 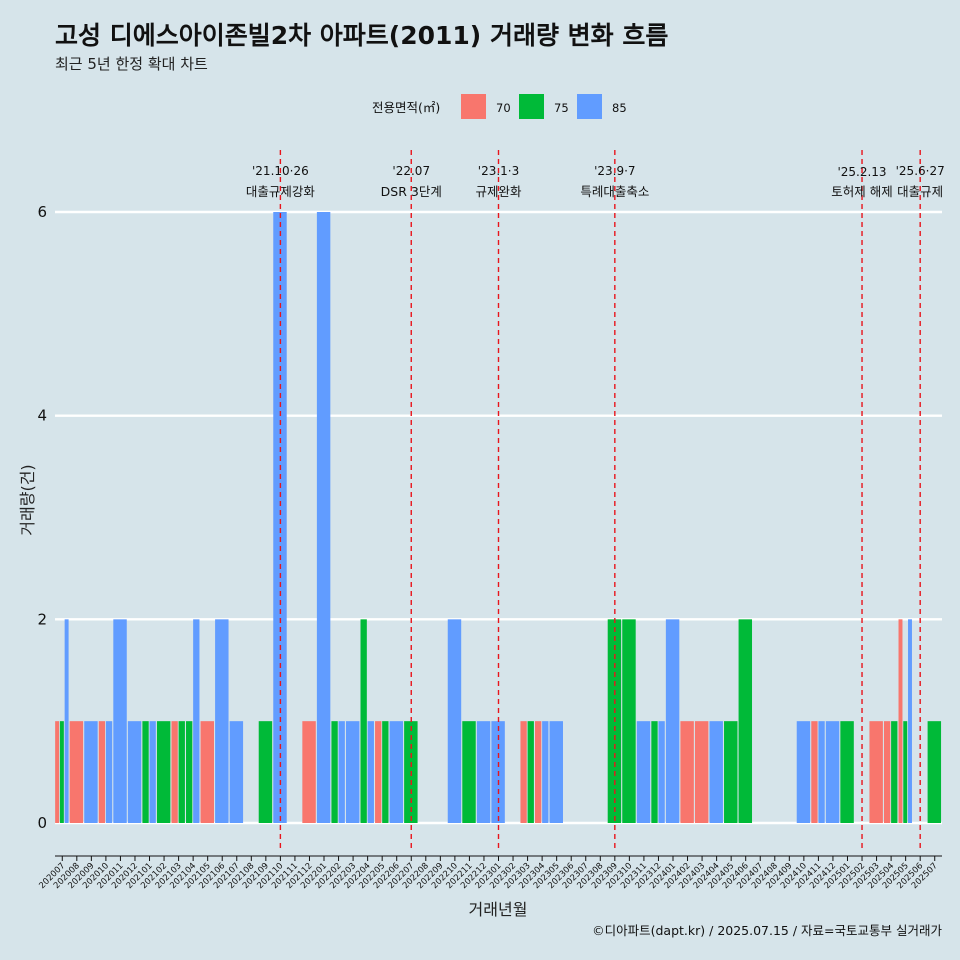 I want to click on legend-label-85: 85, so click(x=619, y=108).